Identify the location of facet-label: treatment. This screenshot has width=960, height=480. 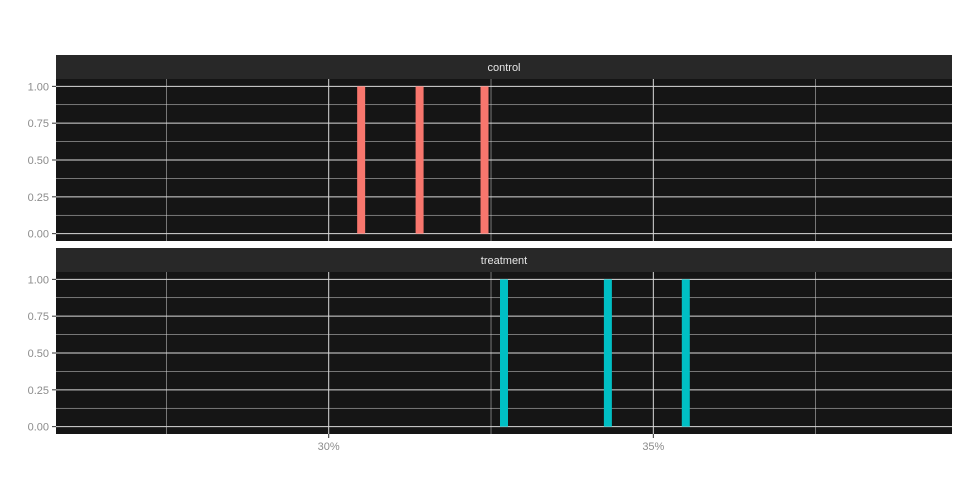
(504, 261).